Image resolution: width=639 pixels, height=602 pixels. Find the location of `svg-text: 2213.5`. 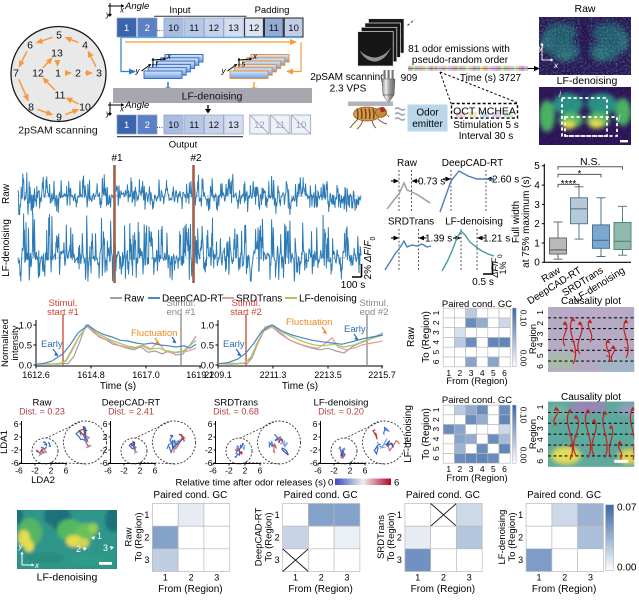

svg-text: 2213.5 is located at coordinates (328, 375).